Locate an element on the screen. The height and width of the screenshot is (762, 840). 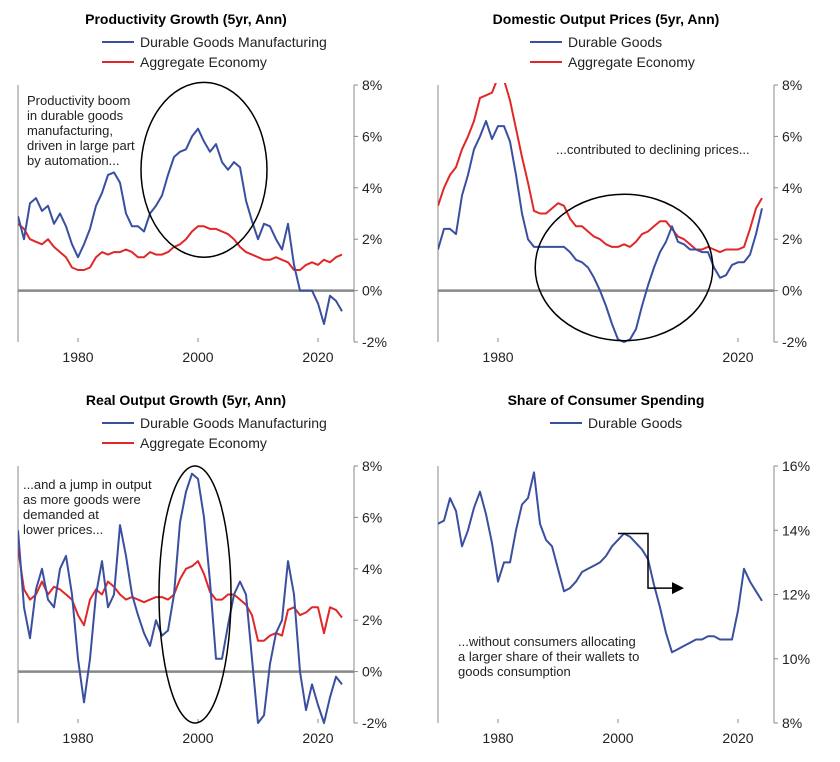
y-tick-label: 10% is located at coordinates (796, 659).